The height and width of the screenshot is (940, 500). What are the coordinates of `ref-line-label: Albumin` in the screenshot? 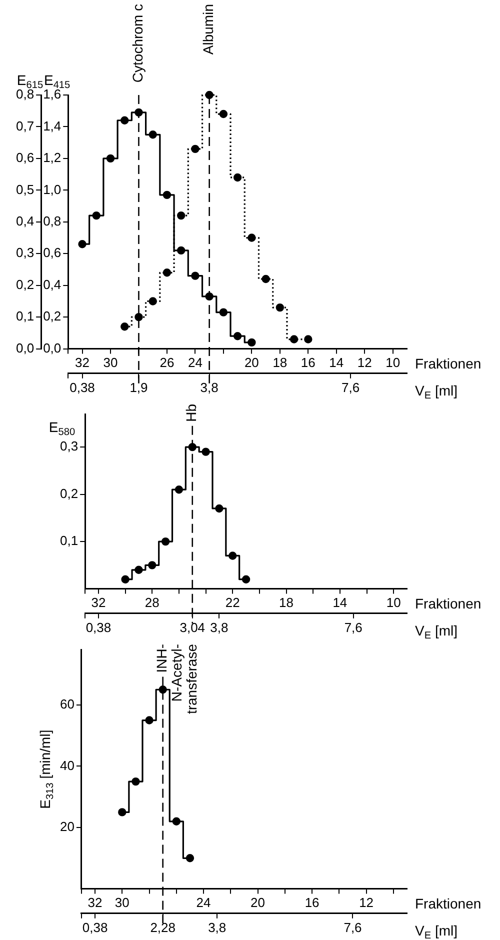 It's located at (208, 29).